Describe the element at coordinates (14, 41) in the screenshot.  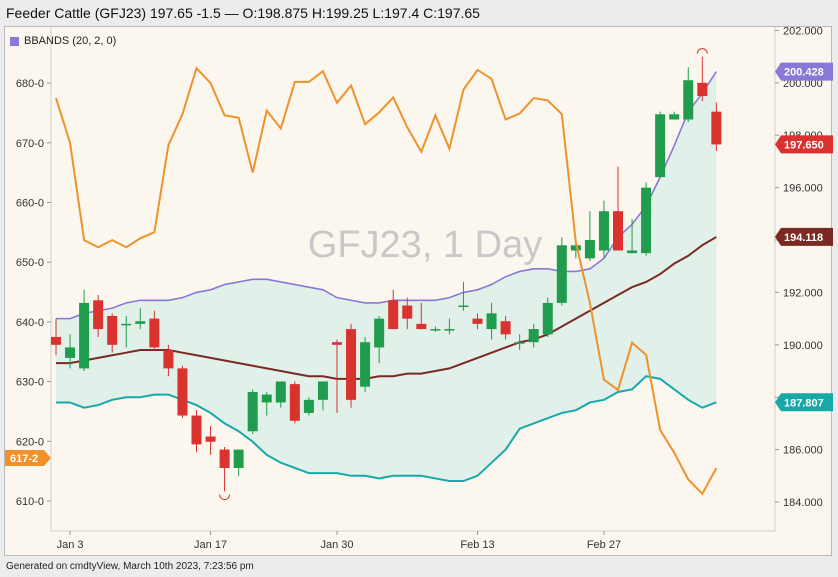
I see `legend-swatch` at that location.